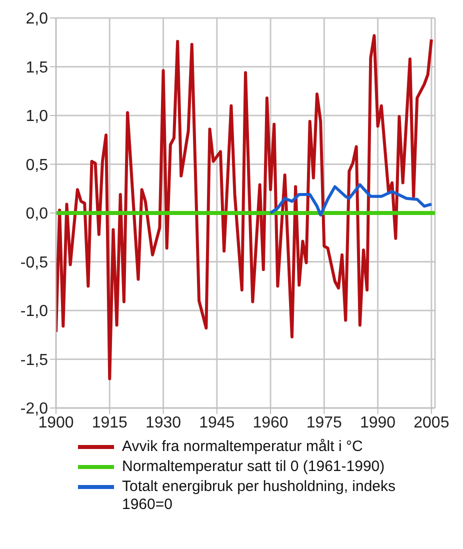 The height and width of the screenshot is (549, 463). Describe the element at coordinates (37, 117) in the screenshot. I see `y-tick-label: 1,0` at that location.